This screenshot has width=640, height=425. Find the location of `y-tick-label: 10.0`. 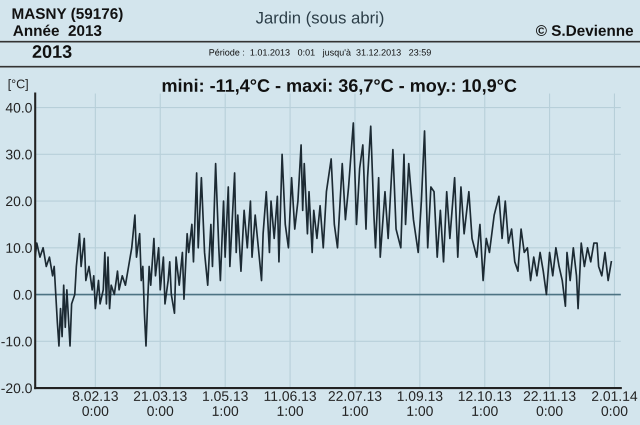

y-tick-label: 10.0 is located at coordinates (19, 248).